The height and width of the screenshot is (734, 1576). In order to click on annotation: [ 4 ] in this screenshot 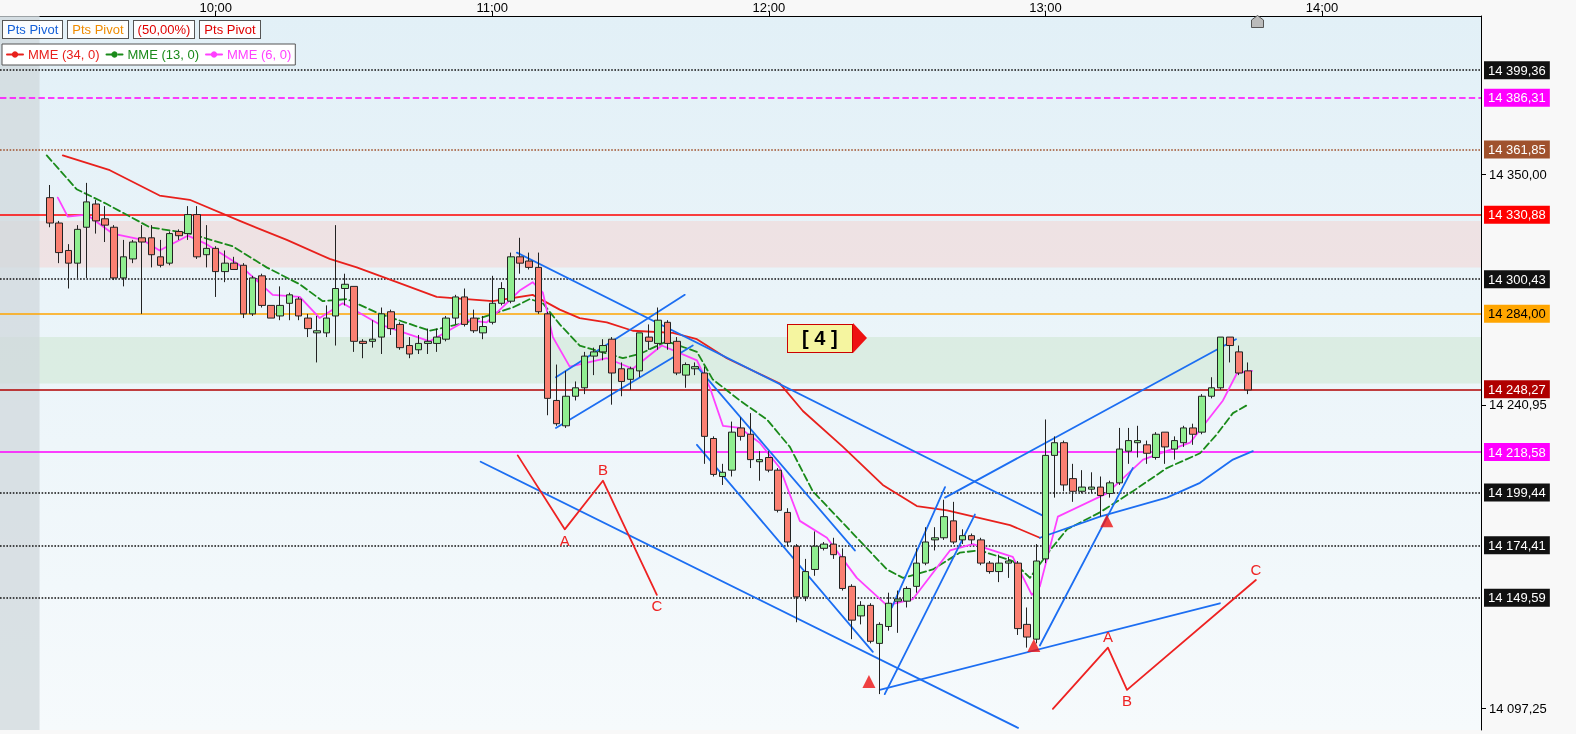, I will do `click(820, 338)`.